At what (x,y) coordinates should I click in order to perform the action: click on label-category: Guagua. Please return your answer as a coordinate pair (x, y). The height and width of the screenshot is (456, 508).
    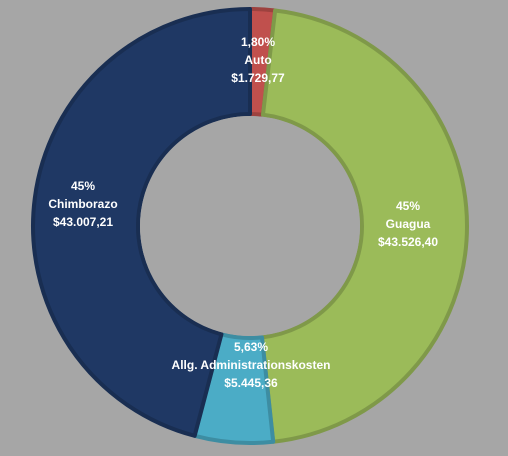
    Looking at the image, I should click on (408, 224).